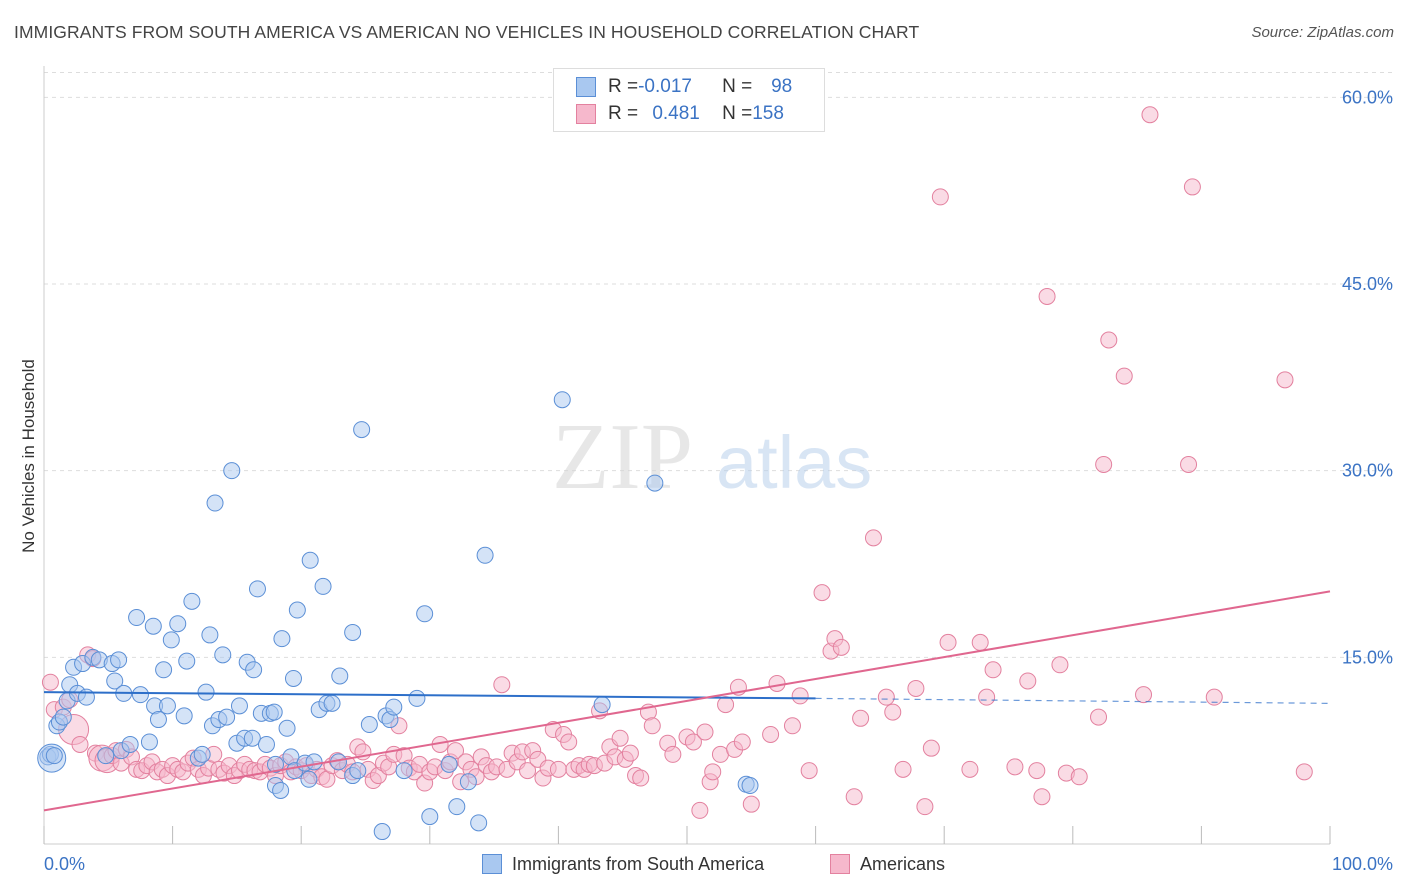 The width and height of the screenshot is (1406, 892). I want to click on stats-legend: R = -0.017 N = 98 R = 0.481 N = 158, so click(689, 100).